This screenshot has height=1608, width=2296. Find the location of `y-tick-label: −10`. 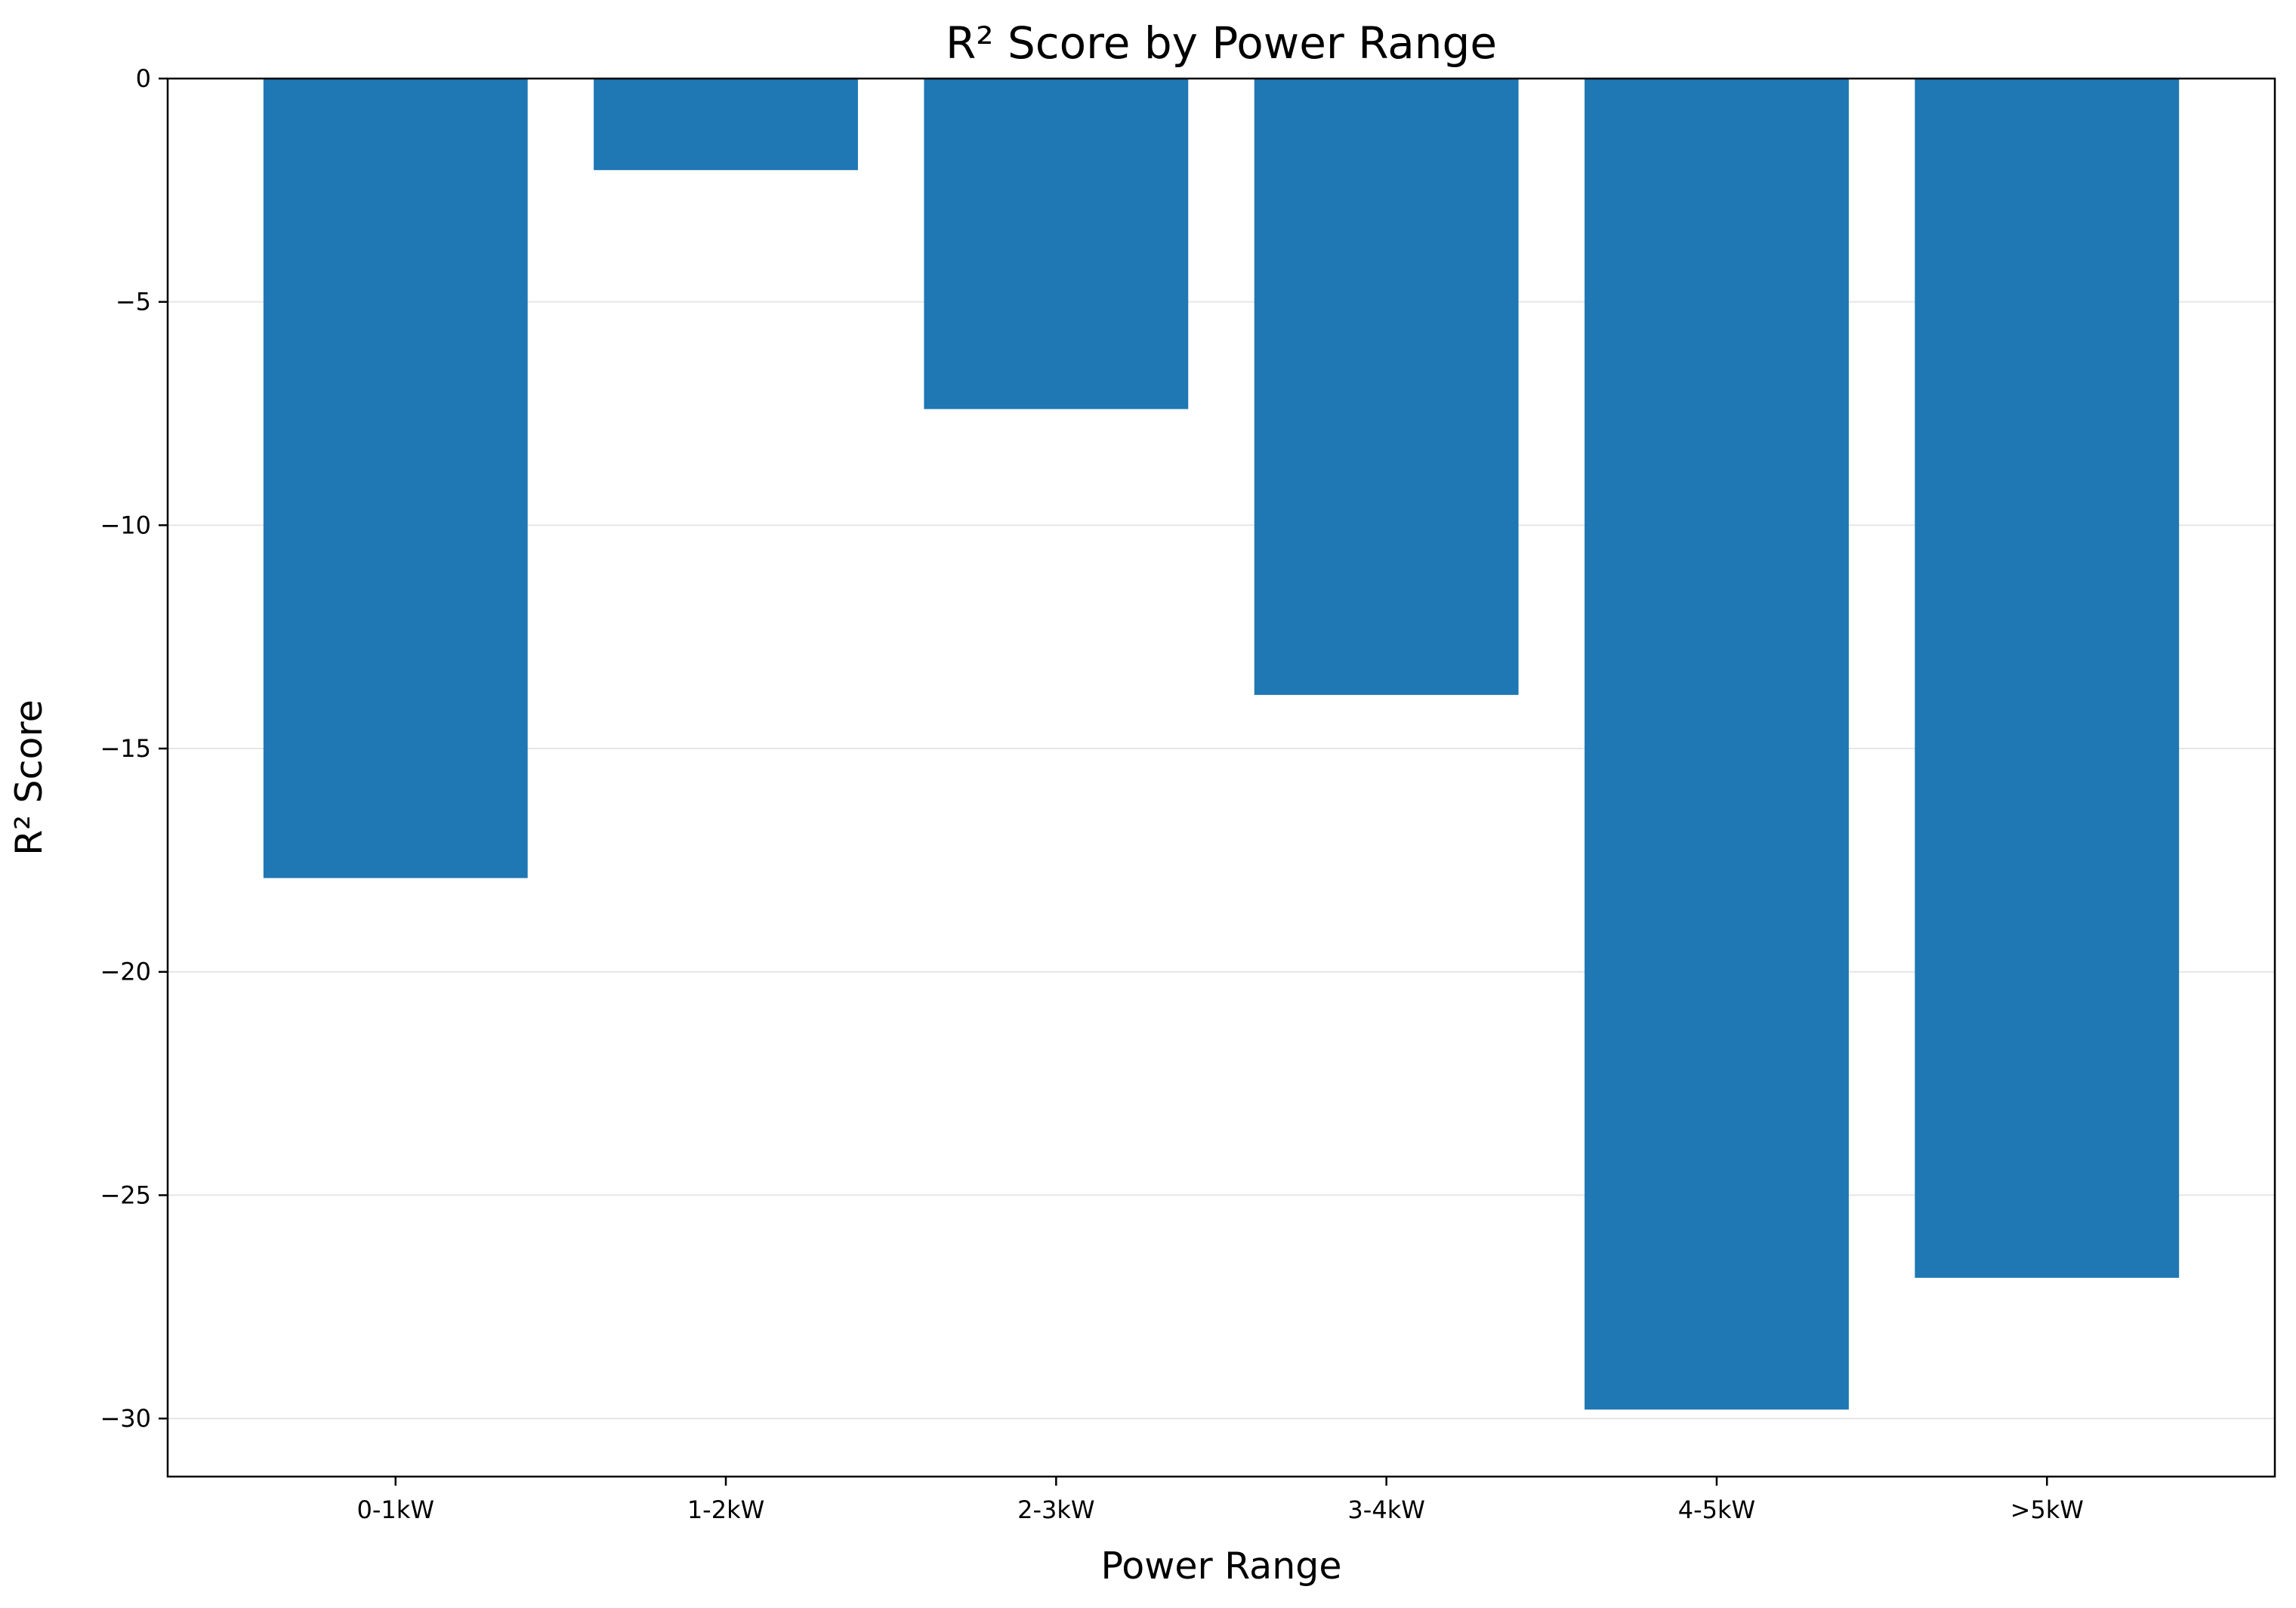

y-tick-label: −10 is located at coordinates (125, 525).